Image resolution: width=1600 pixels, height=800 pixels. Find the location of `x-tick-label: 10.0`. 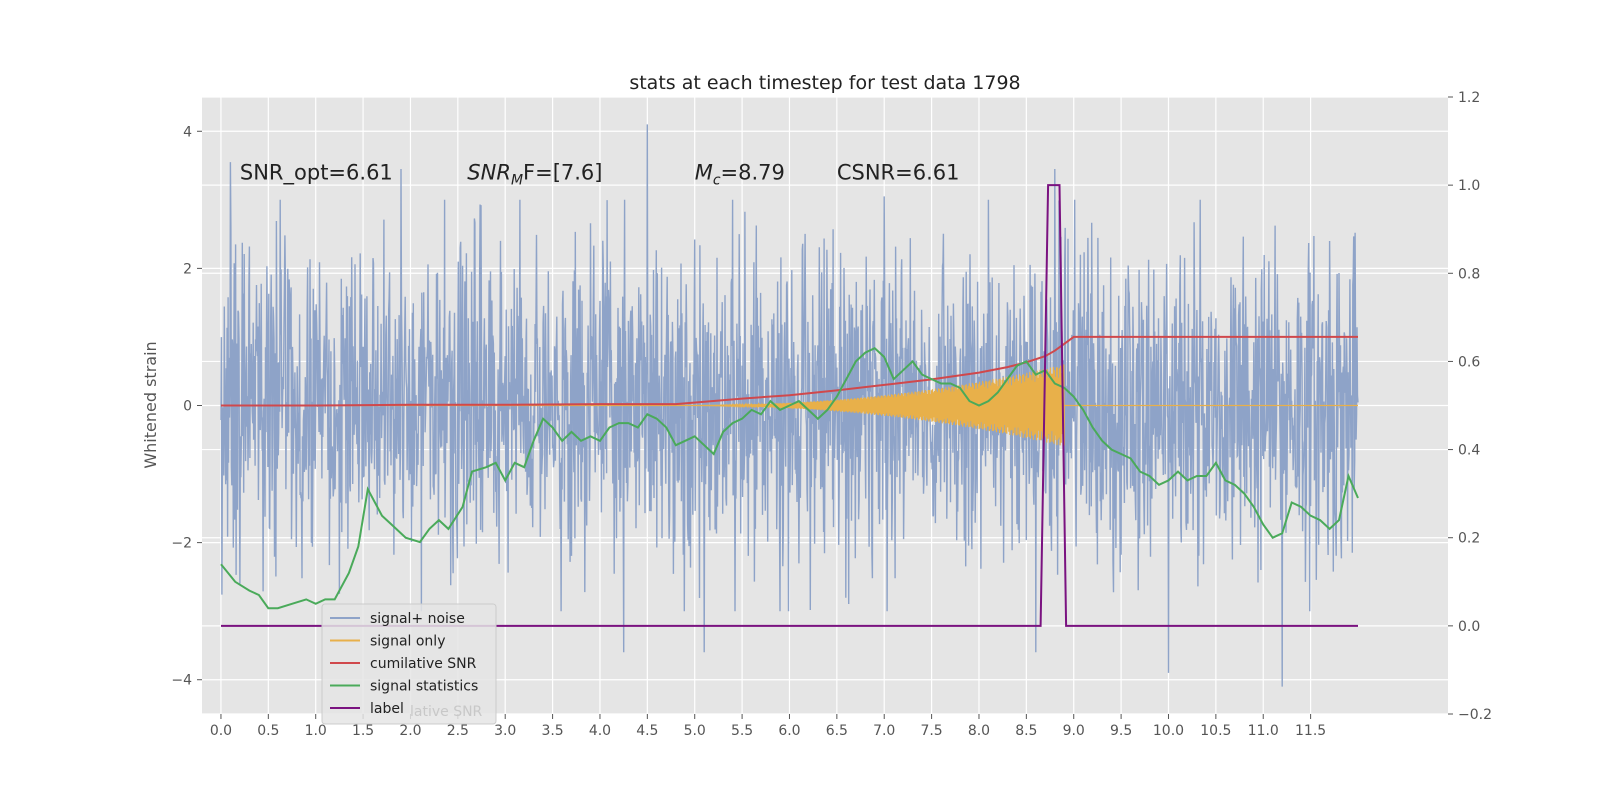

x-tick-label: 10.0 is located at coordinates (1168, 731).